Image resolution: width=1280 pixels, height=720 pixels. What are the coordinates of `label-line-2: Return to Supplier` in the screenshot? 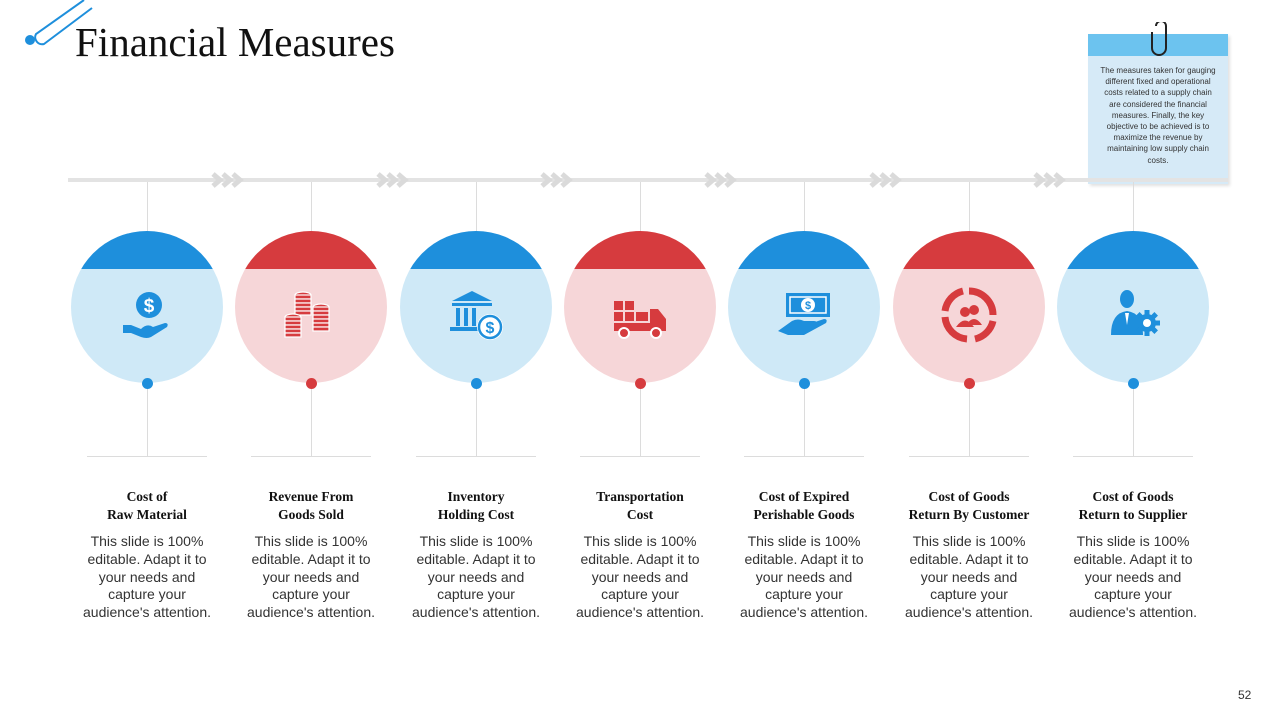 It's located at (1133, 514).